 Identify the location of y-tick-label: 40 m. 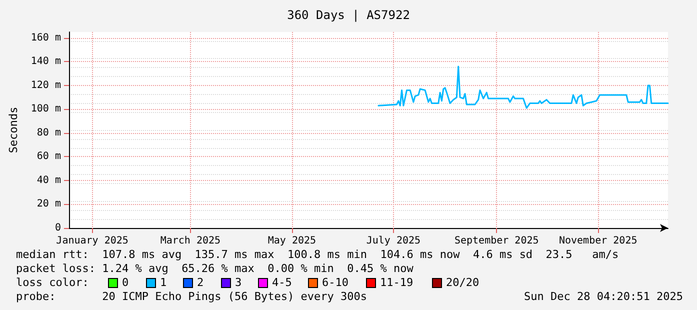
(48, 180).